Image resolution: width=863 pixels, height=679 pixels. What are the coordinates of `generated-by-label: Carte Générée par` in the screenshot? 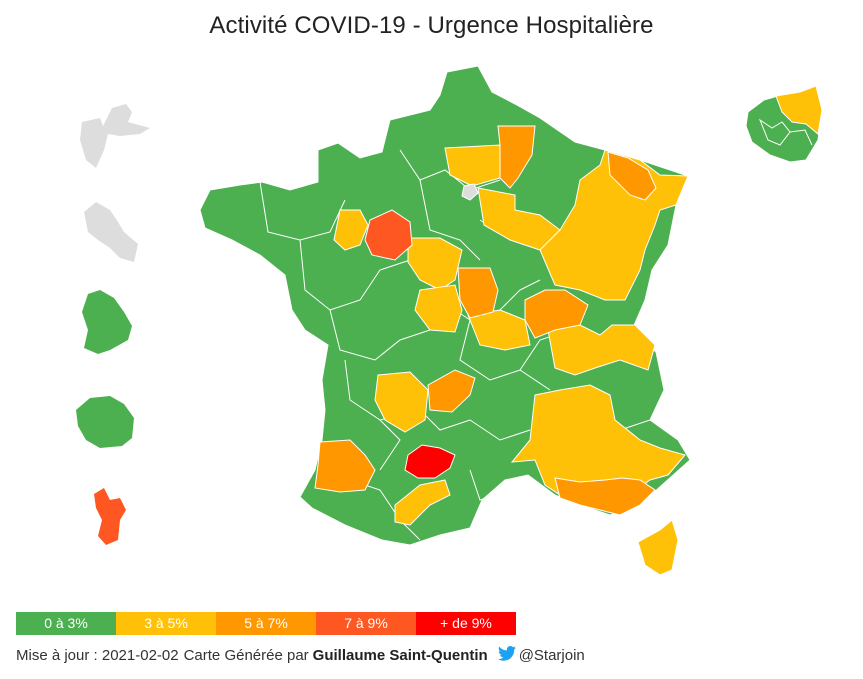 It's located at (246, 655).